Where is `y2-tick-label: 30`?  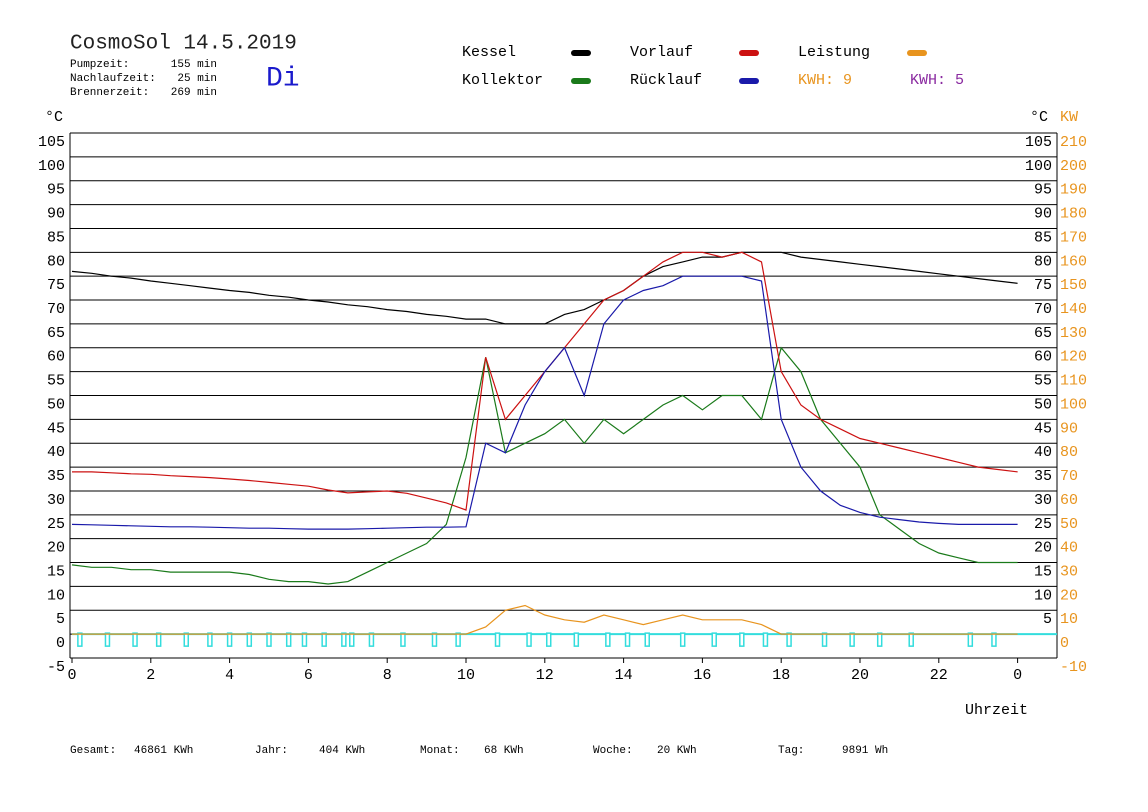
y2-tick-label: 30 is located at coordinates (1069, 572).